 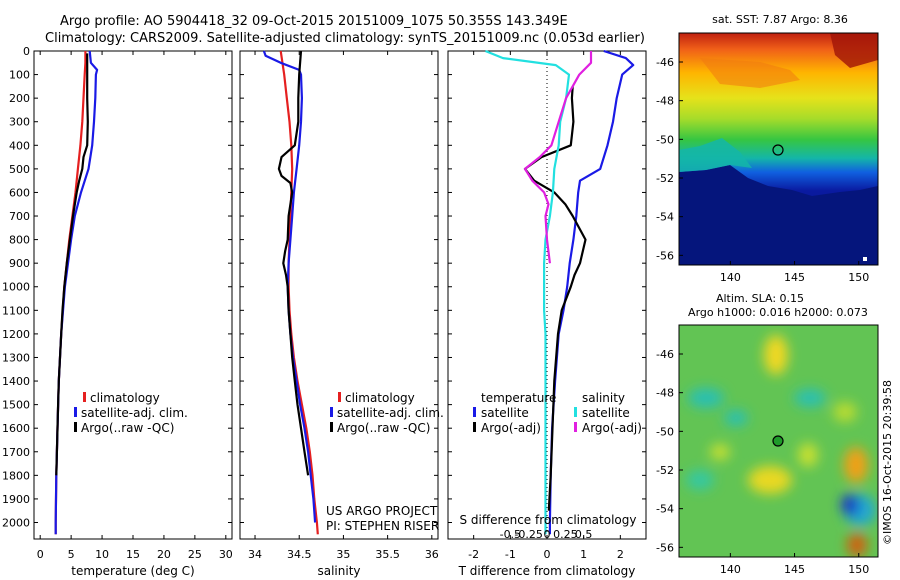 What do you see at coordinates (565, 534) in the screenshot?
I see `x-tick-label-salinity: 0.25` at bounding box center [565, 534].